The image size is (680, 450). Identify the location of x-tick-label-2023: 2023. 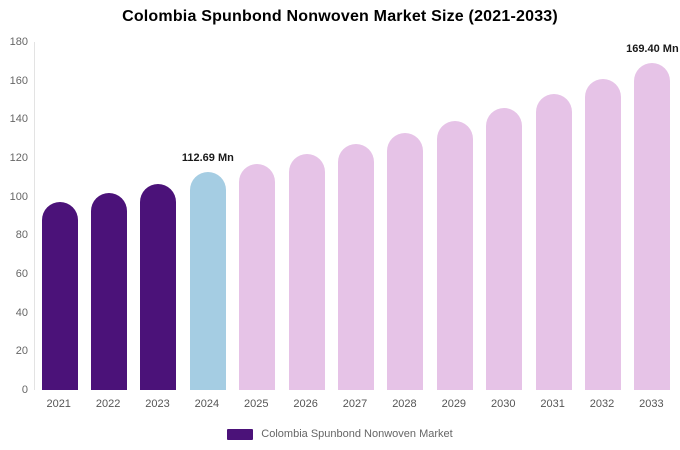
(157, 404).